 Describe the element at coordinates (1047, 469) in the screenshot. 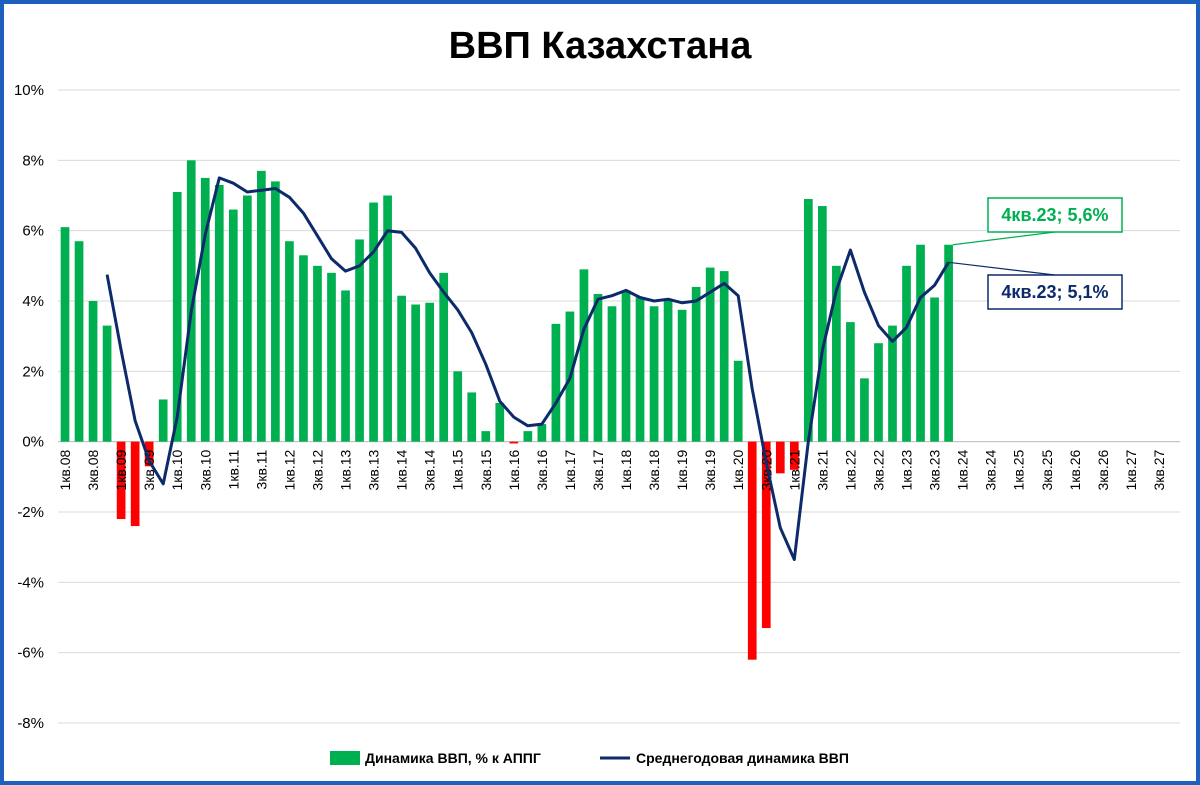

I see `x-tick-label: 3кв.25` at that location.